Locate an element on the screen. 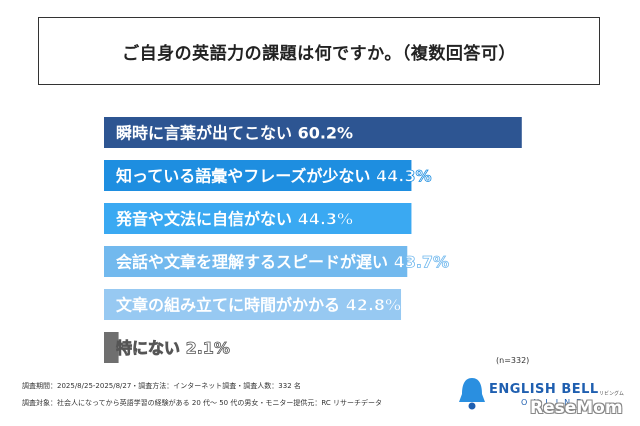 This screenshot has height=426, width=640. bar-label-1: 知っている語彙やフレーズが少ない 44.3% is located at coordinates (274, 176).